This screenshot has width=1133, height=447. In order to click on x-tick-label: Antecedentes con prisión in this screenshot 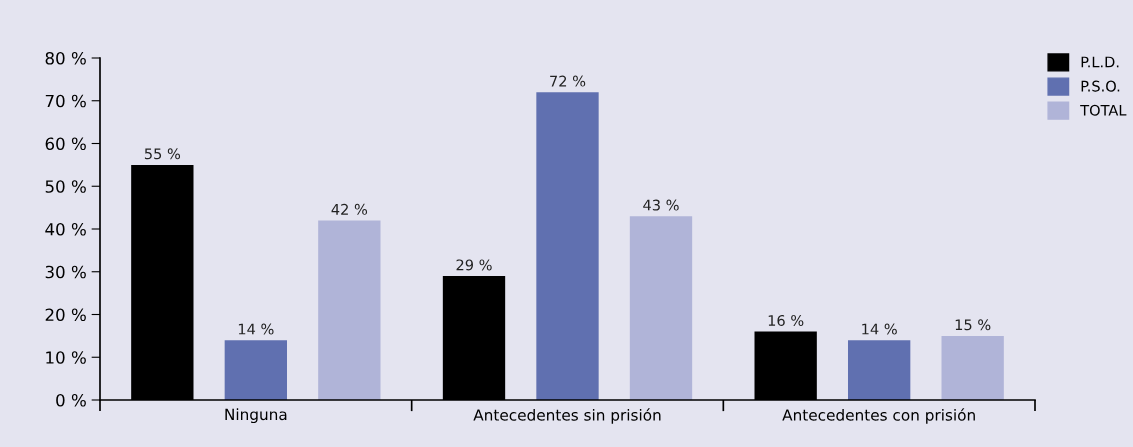, I will do `click(878, 416)`.